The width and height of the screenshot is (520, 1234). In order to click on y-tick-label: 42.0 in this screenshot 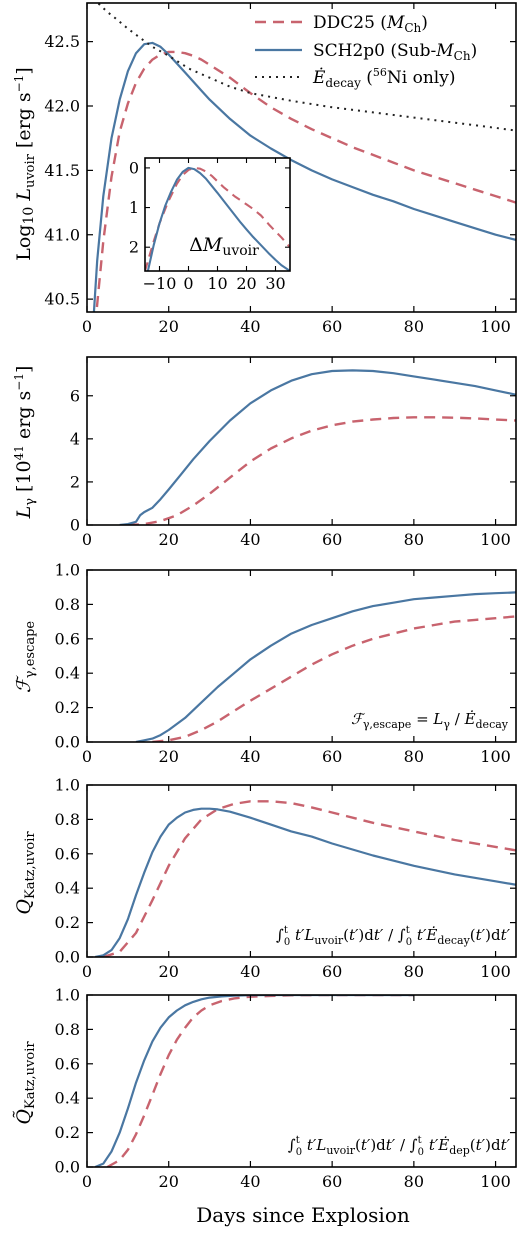, I will do `click(62, 106)`.